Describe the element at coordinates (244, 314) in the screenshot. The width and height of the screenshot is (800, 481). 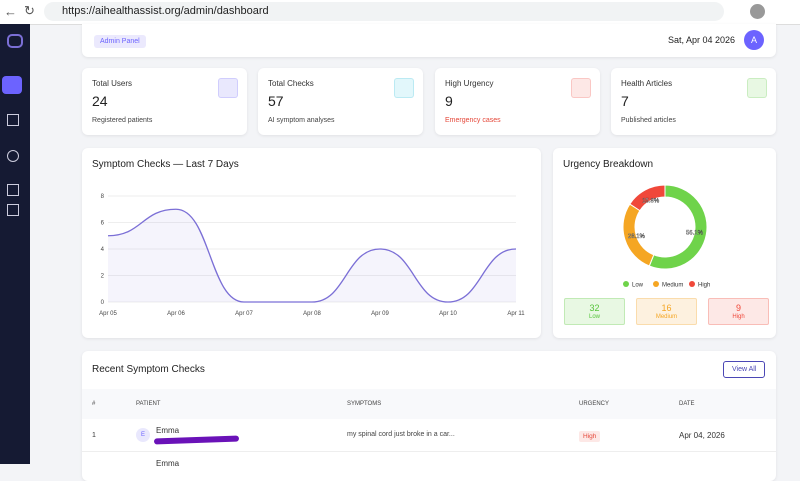
I see `x-tick-label: Apr 07` at that location.